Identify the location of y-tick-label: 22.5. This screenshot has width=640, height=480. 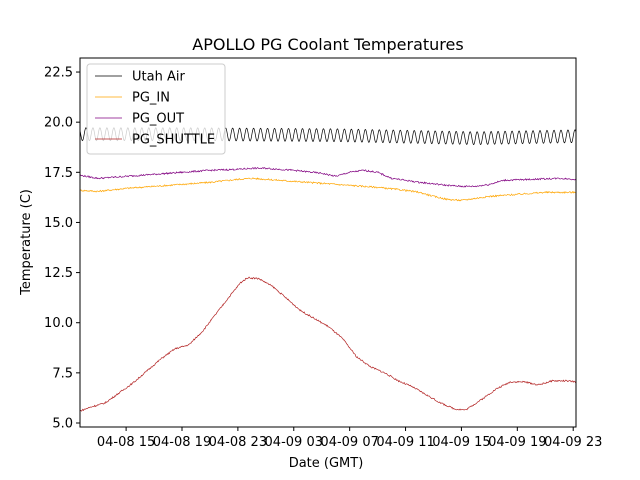
(58, 73).